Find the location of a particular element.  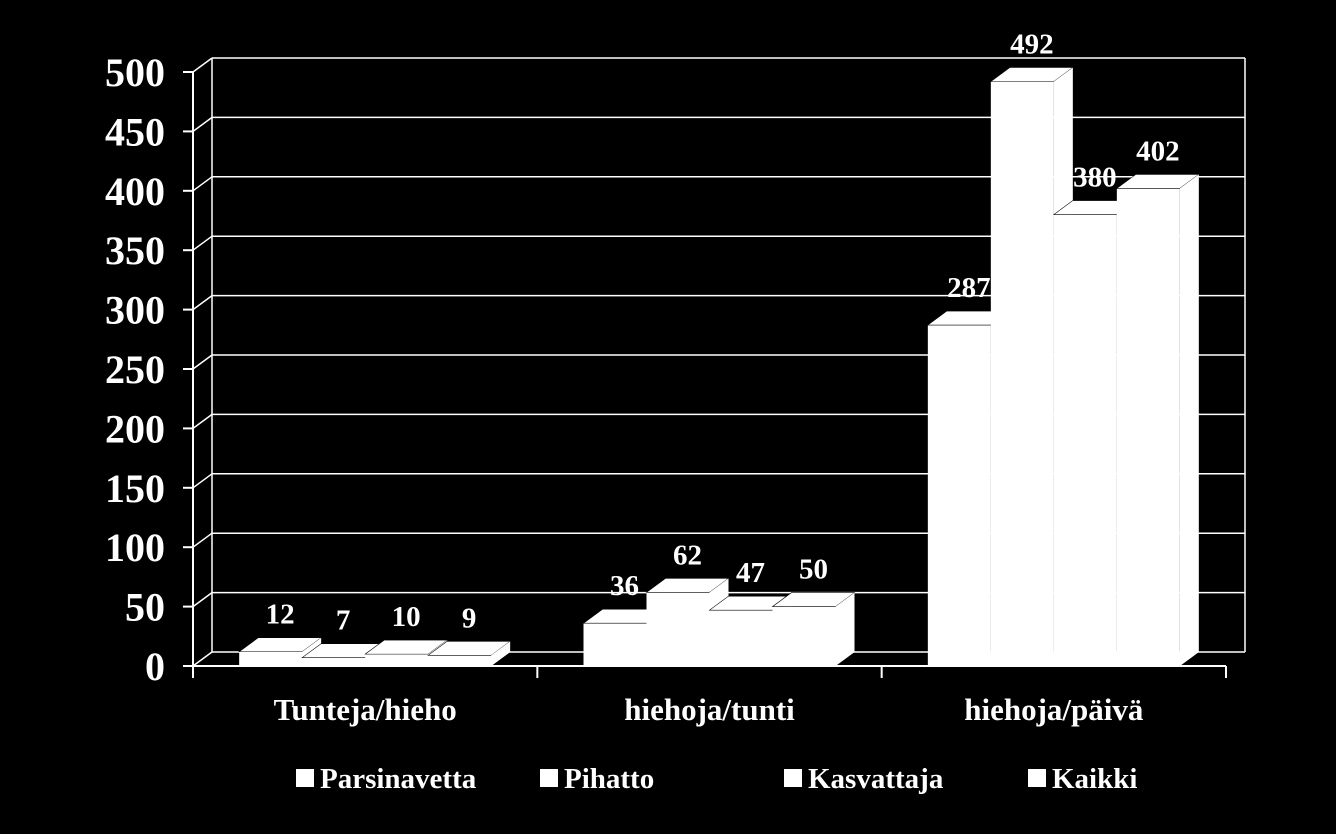

legend-label: Kaikki is located at coordinates (1094, 779).